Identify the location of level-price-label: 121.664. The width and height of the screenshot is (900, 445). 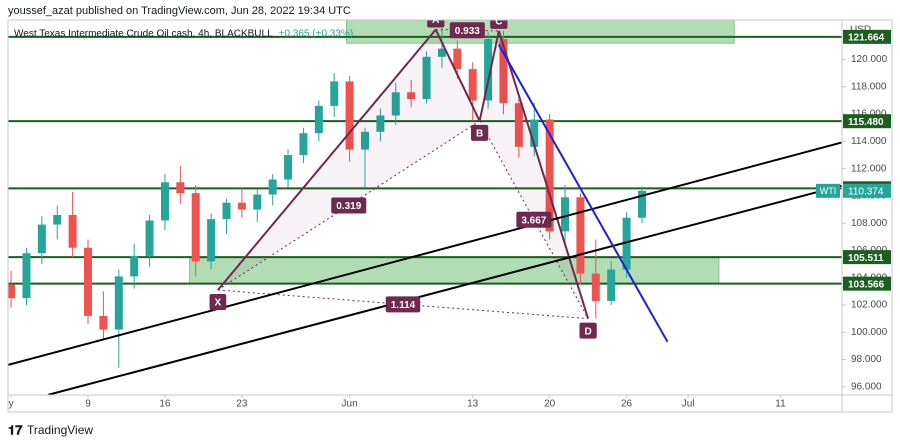
(866, 37).